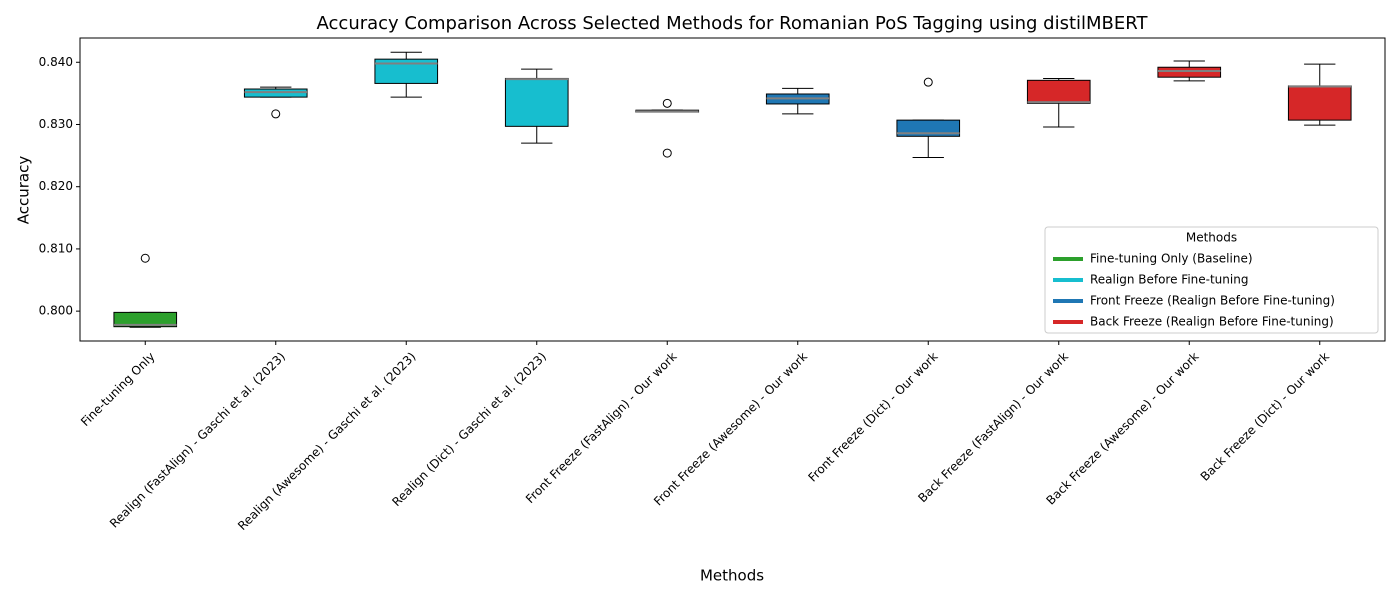 The width and height of the screenshot is (1400, 600). I want to click on x-tick-label: Back Freeze (Dict) - Our work, so click(1265, 416).